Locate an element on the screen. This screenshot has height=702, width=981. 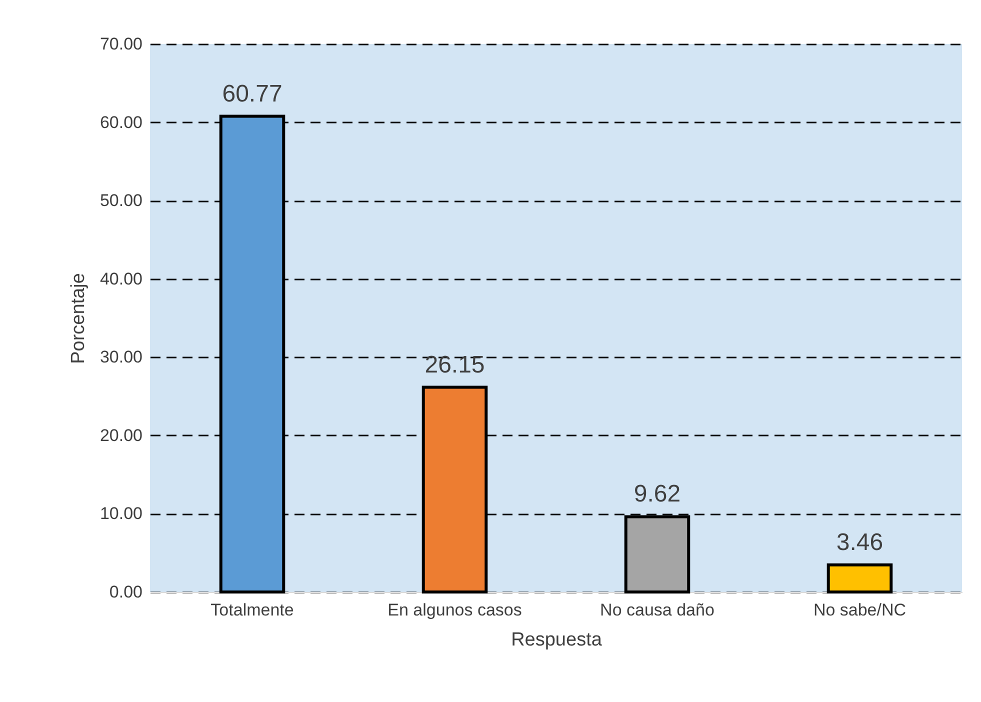
y-tick-label: 70.00 is located at coordinates (121, 44).